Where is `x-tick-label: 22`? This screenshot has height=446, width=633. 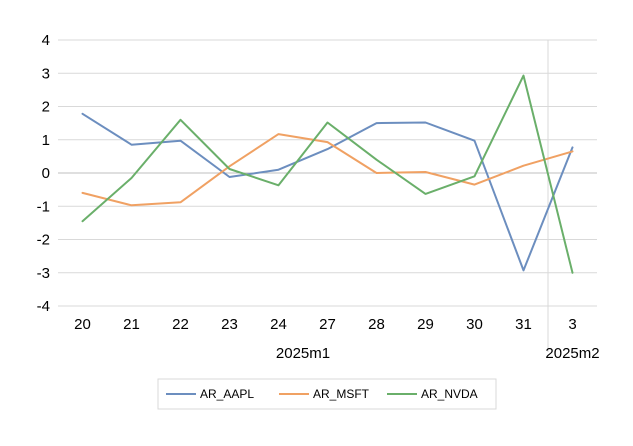 x-tick-label: 22 is located at coordinates (180, 324).